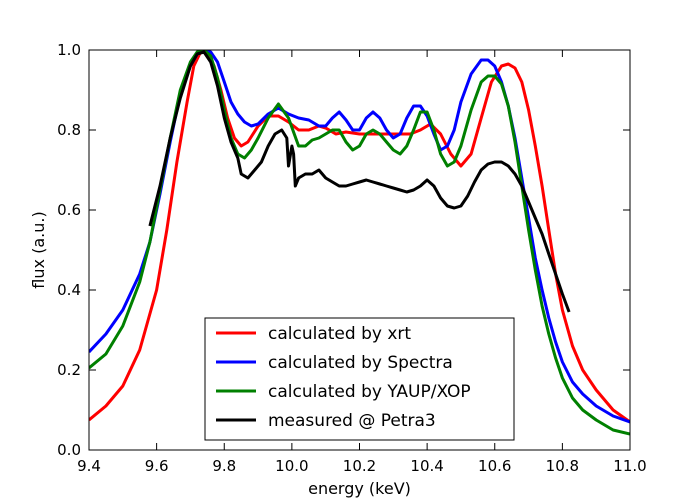  Describe the element at coordinates (562, 466) in the screenshot. I see `x-tick-label: 10.8` at that location.